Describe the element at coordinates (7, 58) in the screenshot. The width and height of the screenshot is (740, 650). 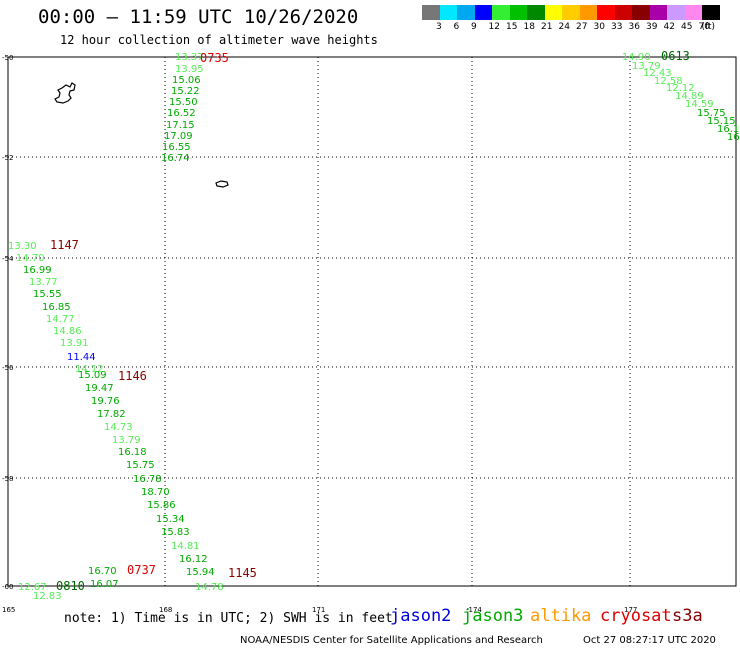
I see `latitude-label: -50` at that location.